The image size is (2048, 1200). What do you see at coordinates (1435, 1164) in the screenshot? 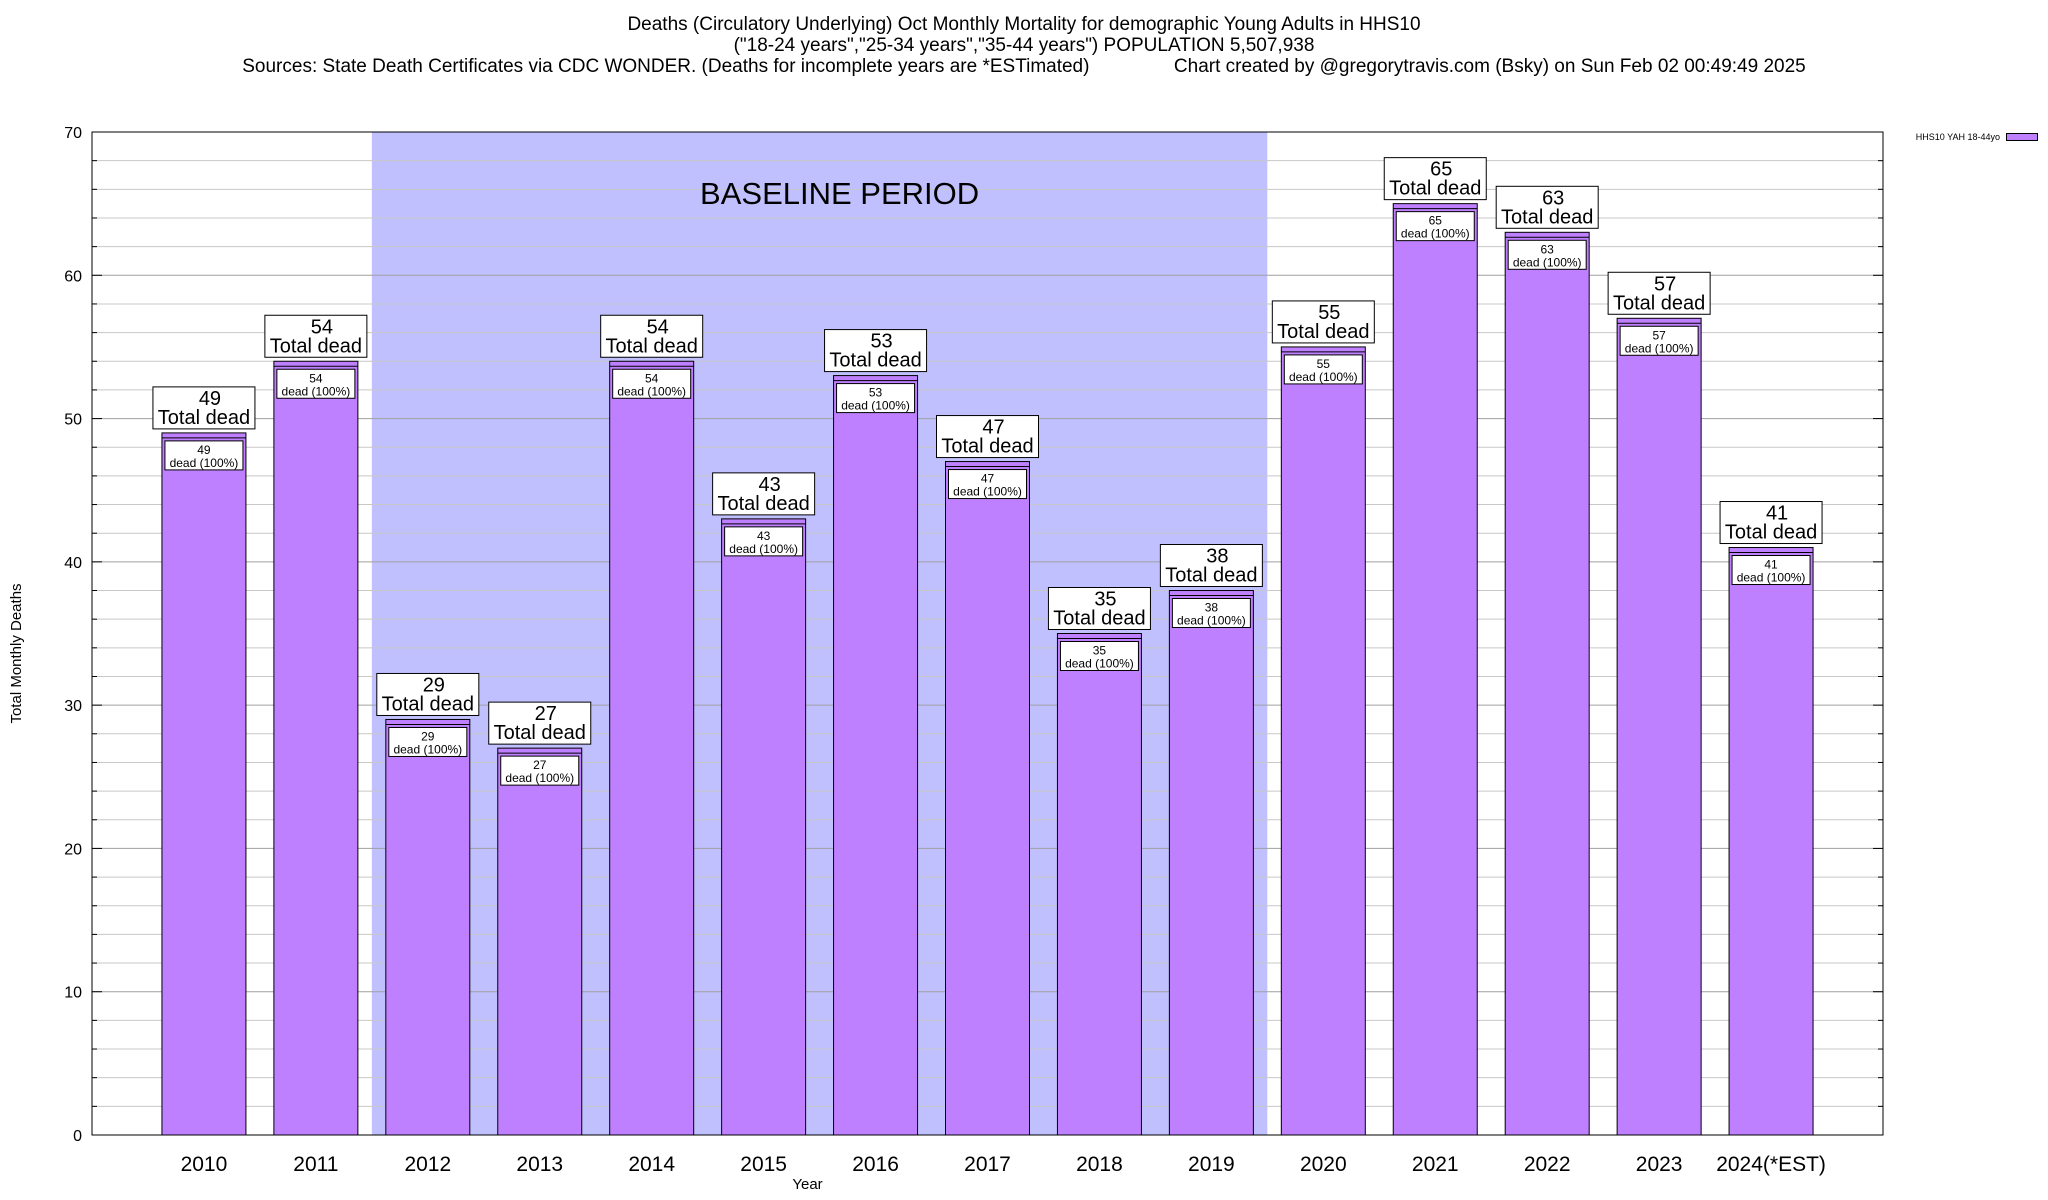
I see `x-tick-label: 2021` at bounding box center [1435, 1164].